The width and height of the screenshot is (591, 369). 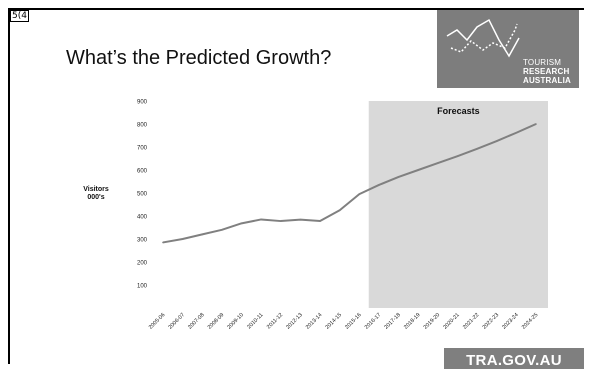 I want to click on trend-lines-icon, so click(x=483, y=38).